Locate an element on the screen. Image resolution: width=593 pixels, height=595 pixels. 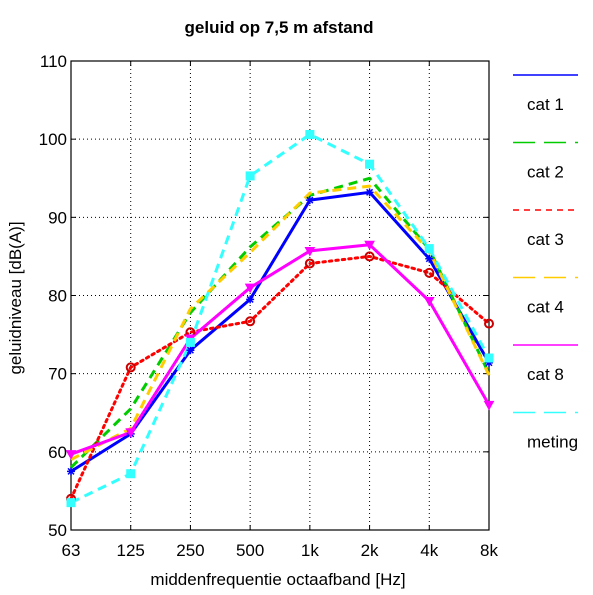
y-axis-label: geluidniveau [dB(A)] is located at coordinates (15, 297).